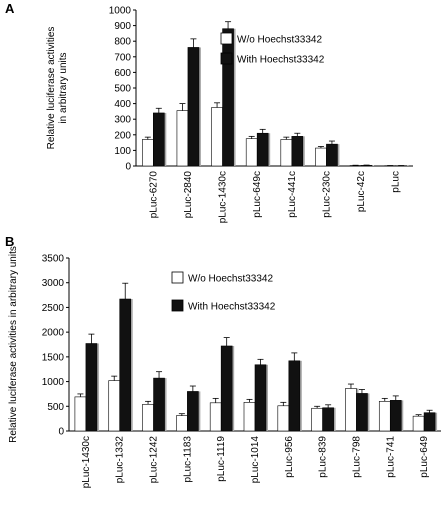 The width and height of the screenshot is (443, 508). I want to click on y-tick-label: 3500, so click(53, 259).